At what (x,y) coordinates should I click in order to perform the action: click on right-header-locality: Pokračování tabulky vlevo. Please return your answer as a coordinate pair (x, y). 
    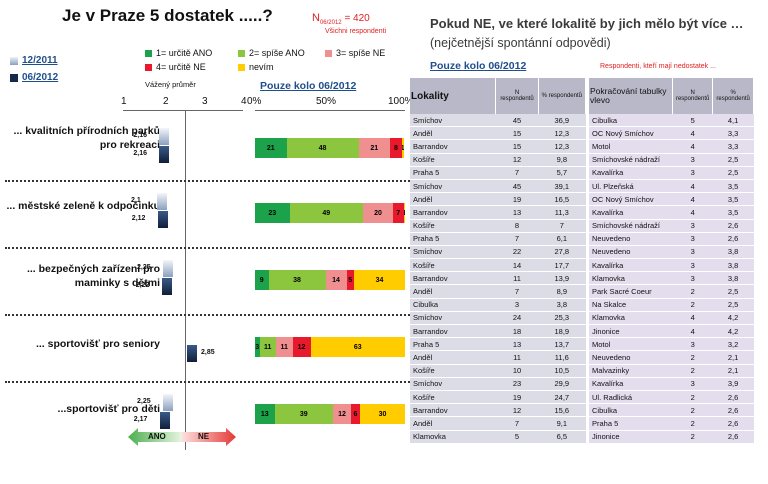
    Looking at the image, I should click on (631, 96).